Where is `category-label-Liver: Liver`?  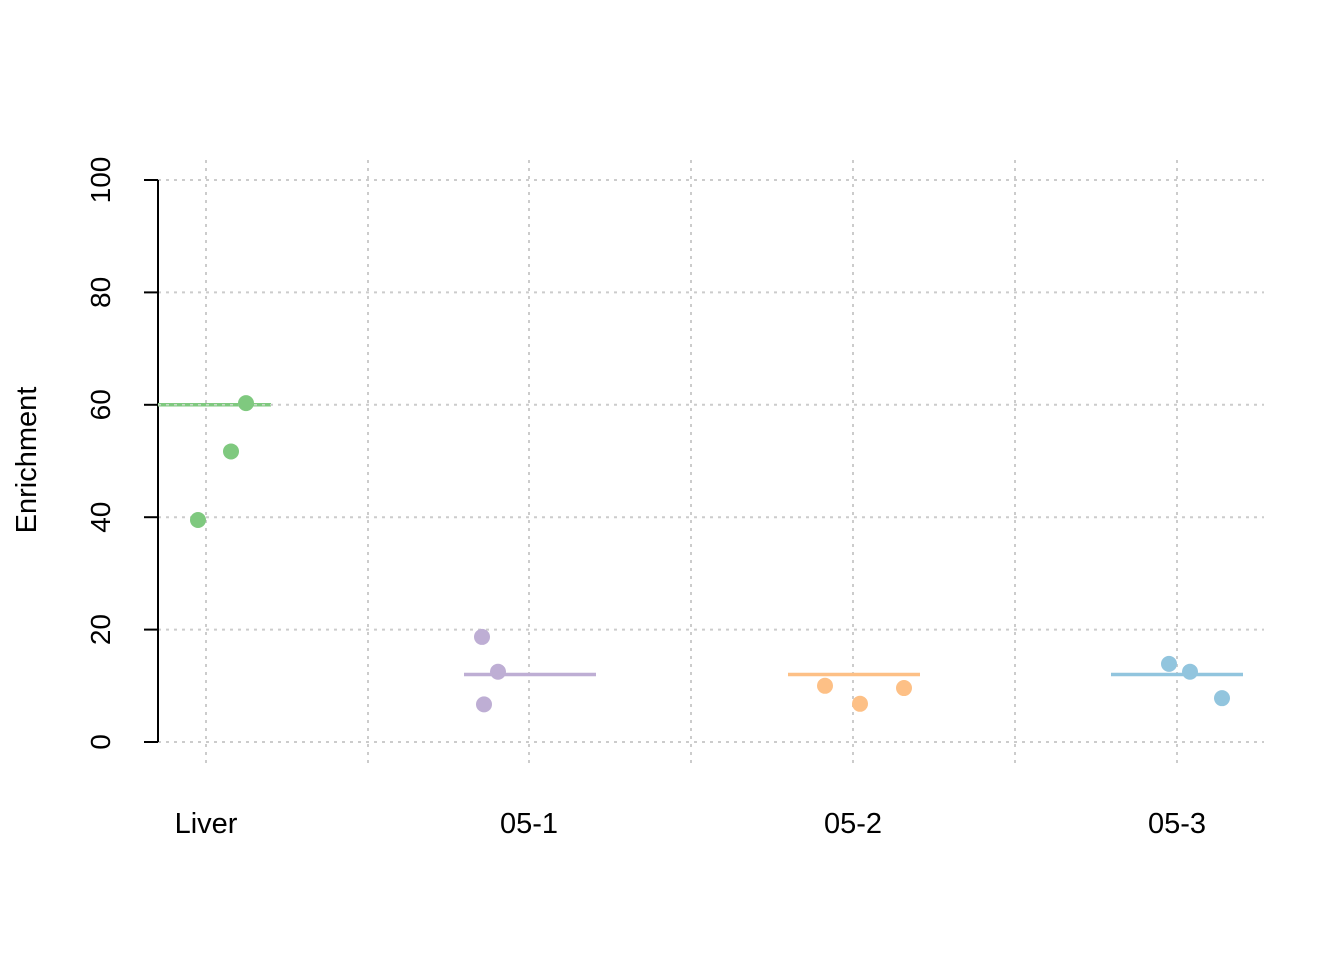
category-label-Liver: Liver is located at coordinates (206, 824).